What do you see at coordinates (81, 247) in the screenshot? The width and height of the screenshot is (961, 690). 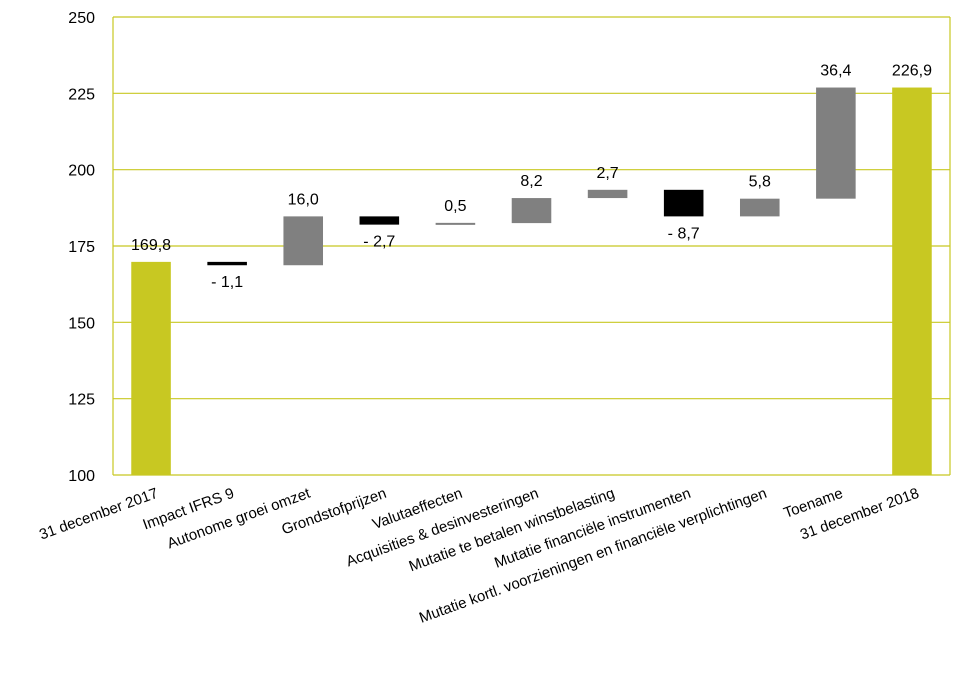 I see `y-tick-label: 175` at bounding box center [81, 247].